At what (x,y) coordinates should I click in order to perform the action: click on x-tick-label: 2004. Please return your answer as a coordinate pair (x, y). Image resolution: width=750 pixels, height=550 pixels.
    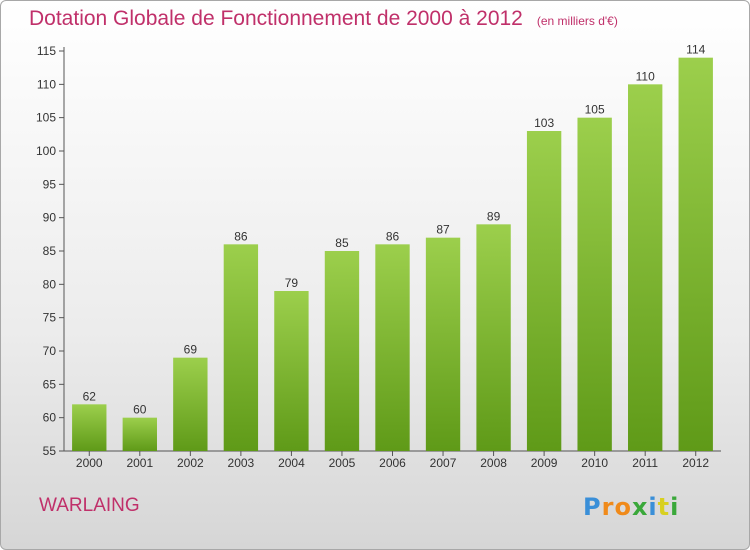
    Looking at the image, I should click on (291, 463).